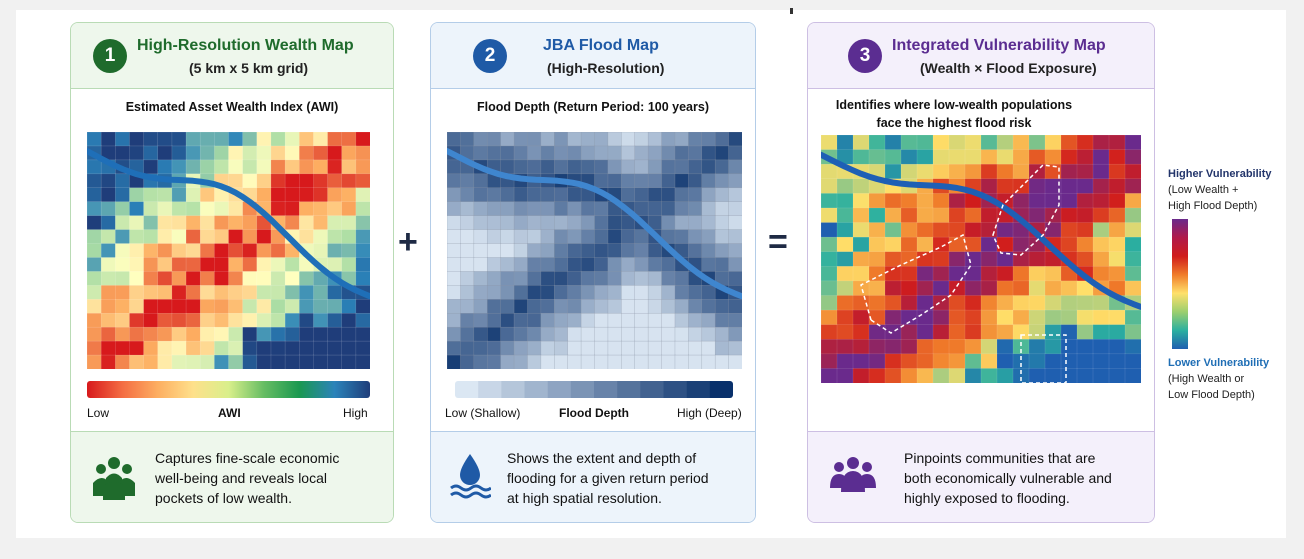  Describe the element at coordinates (594, 389) in the screenshot. I see `flood-depth-colorbar` at that location.